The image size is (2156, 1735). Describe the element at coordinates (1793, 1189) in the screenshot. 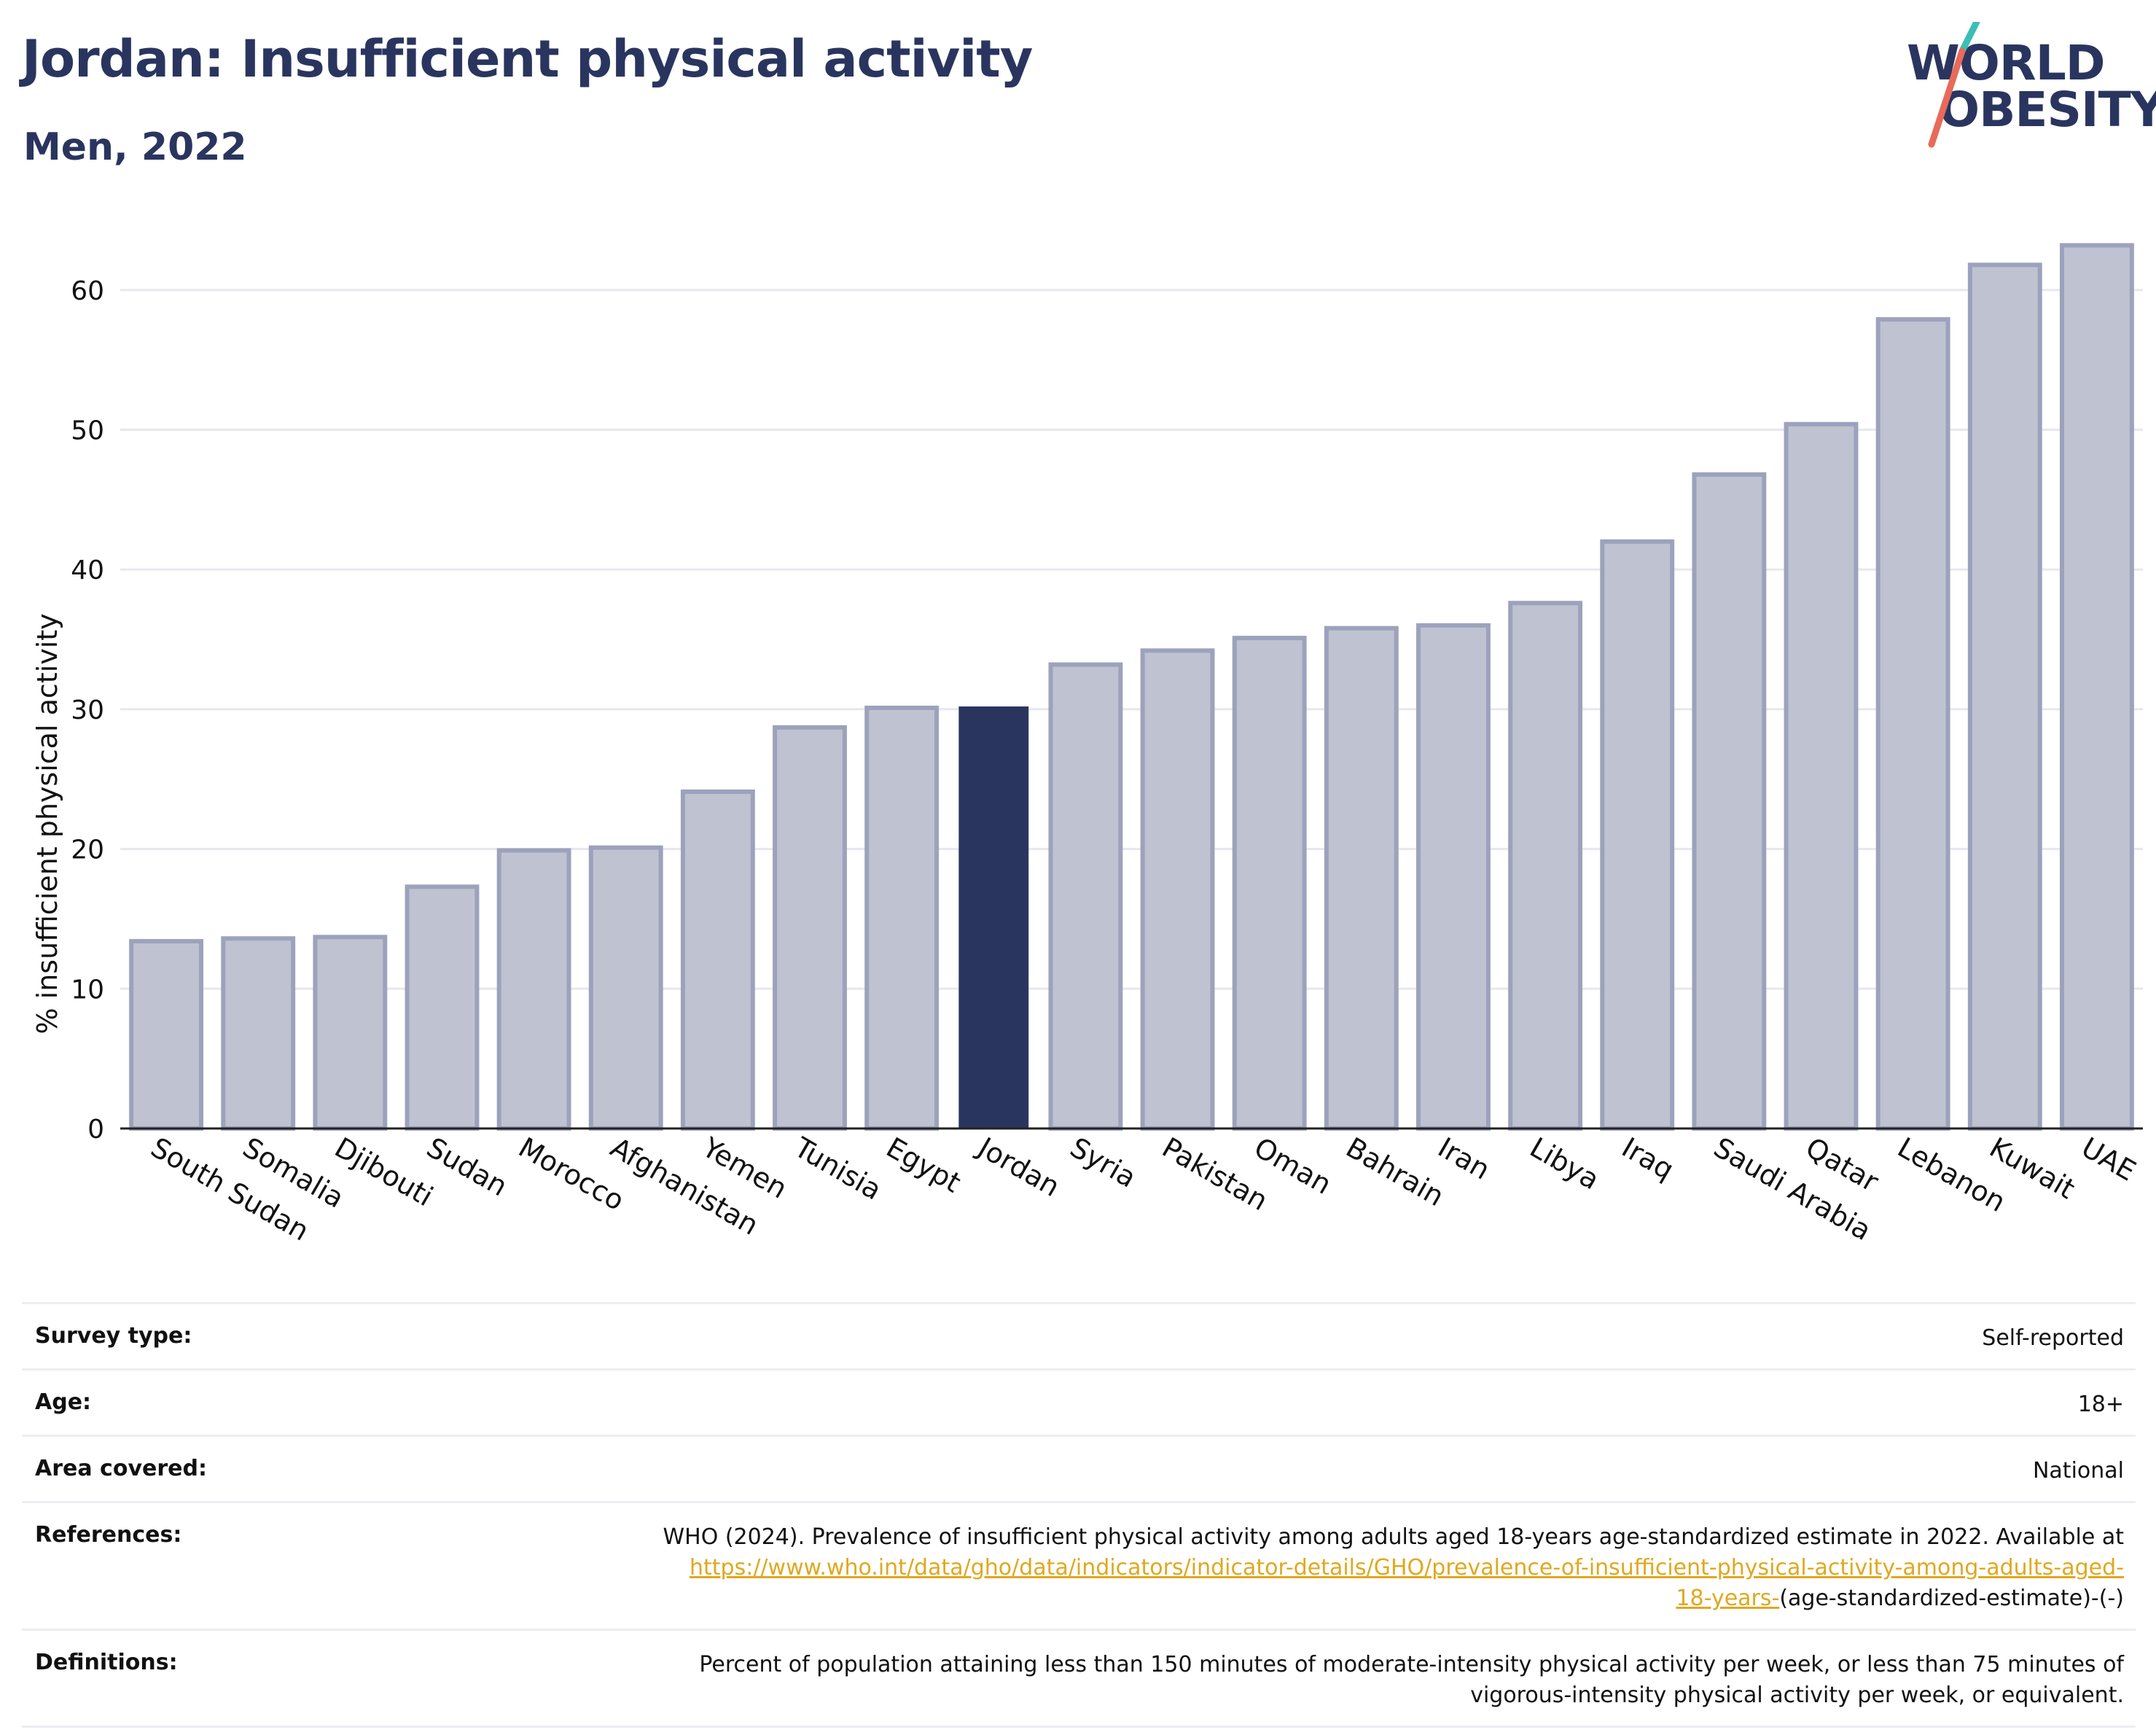

I see `x-tick-label: Saudi Arabia` at that location.